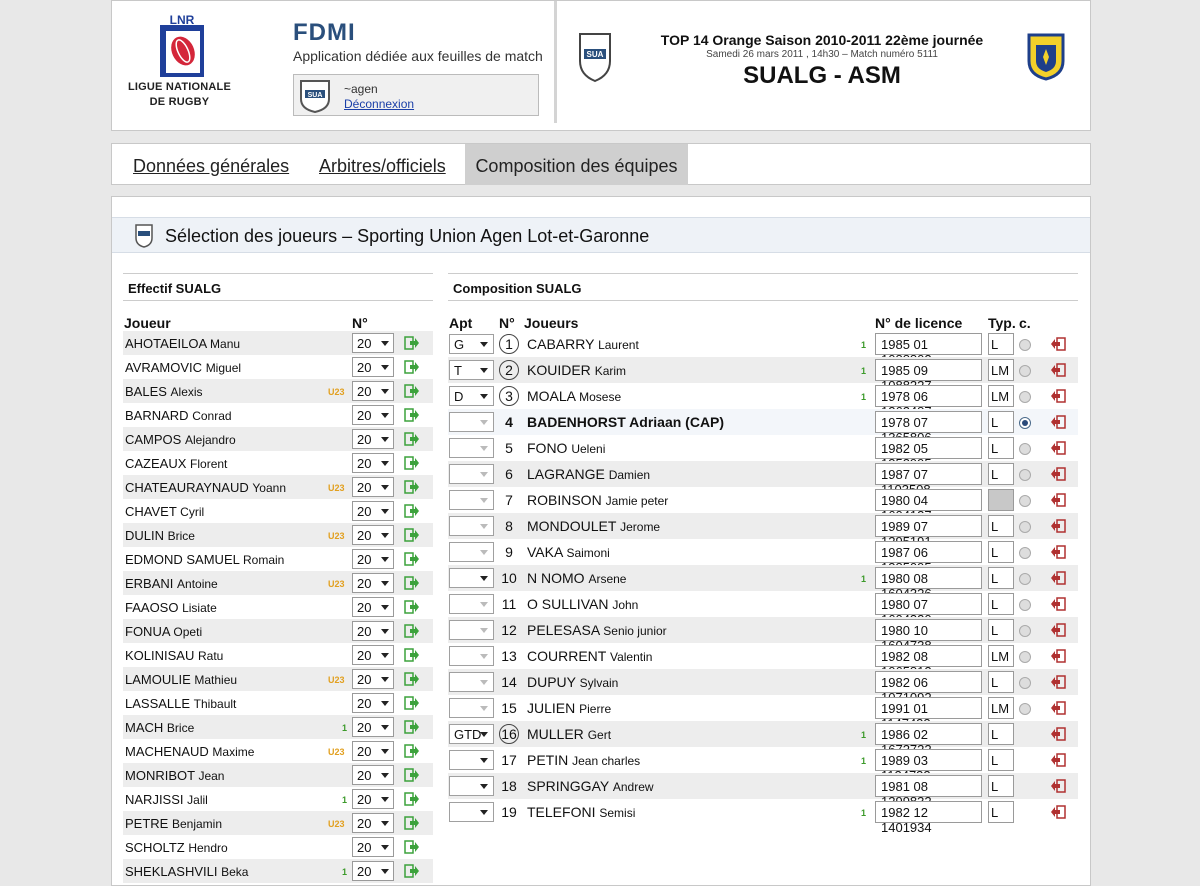 The image size is (1200, 886). I want to click on license-field: 1982 08 1065812, so click(928, 662).